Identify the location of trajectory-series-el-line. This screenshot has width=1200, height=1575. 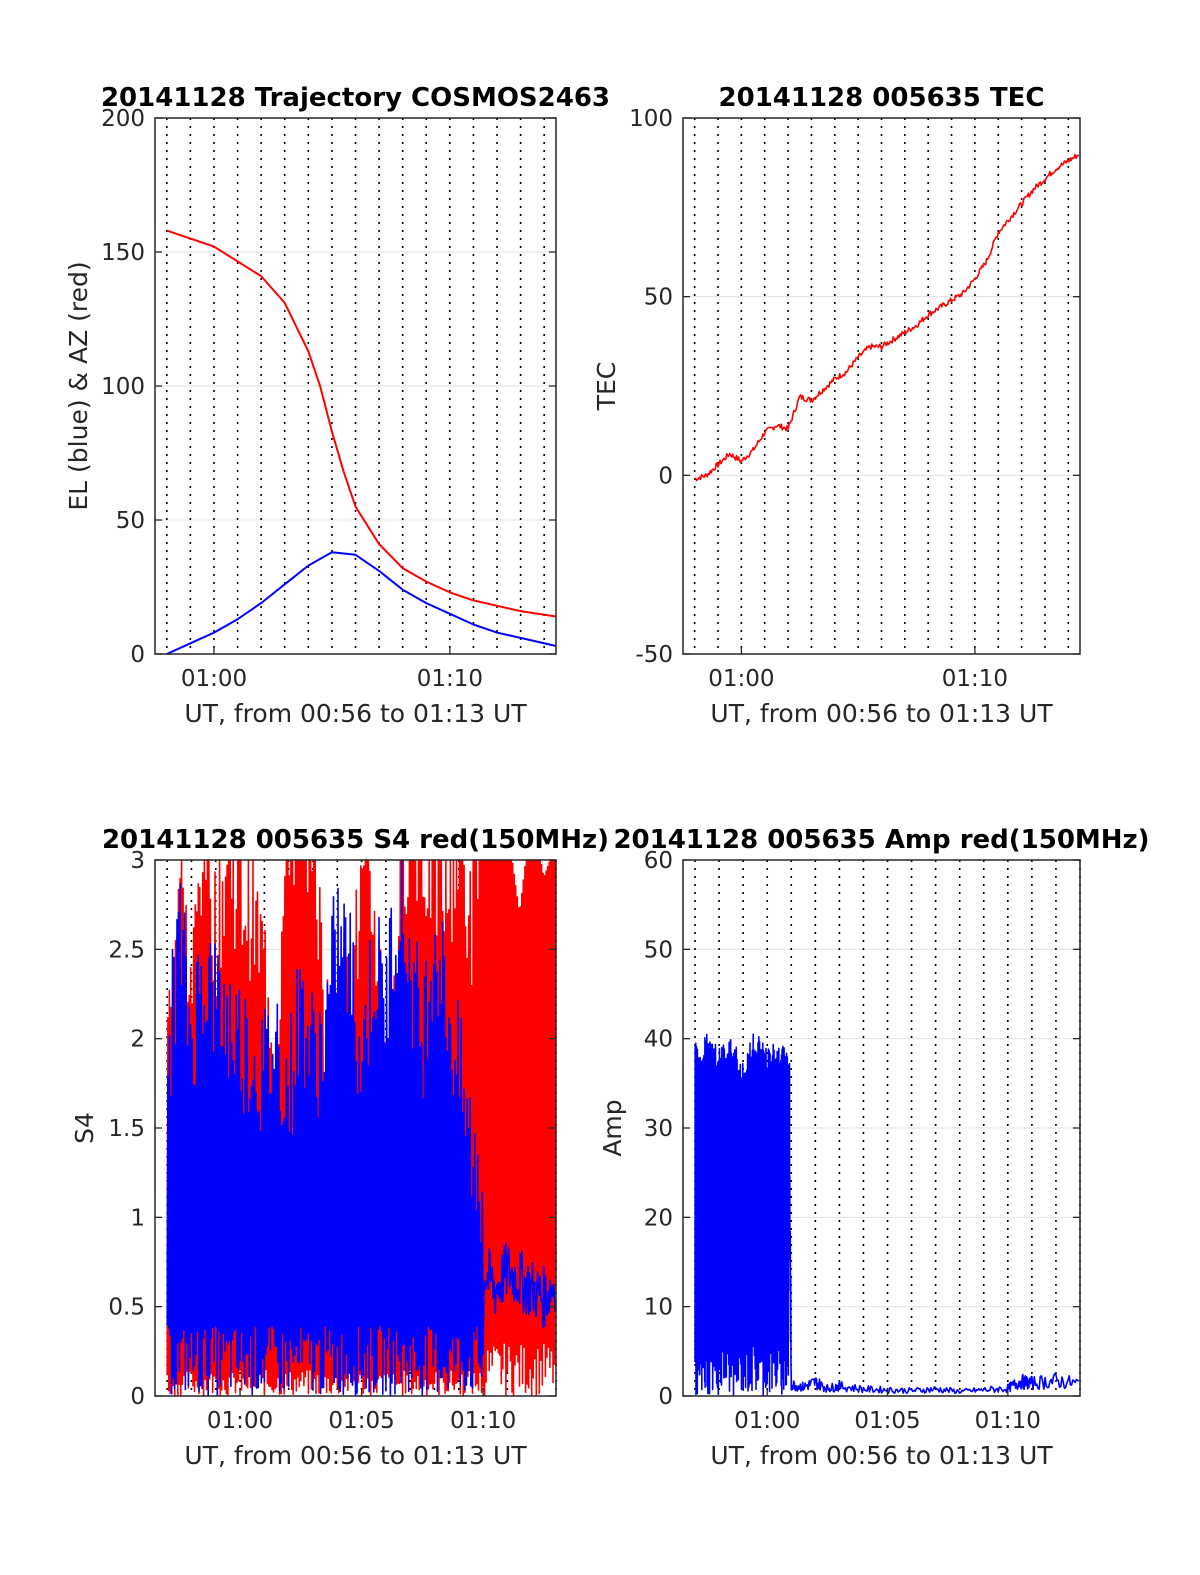
(361, 603).